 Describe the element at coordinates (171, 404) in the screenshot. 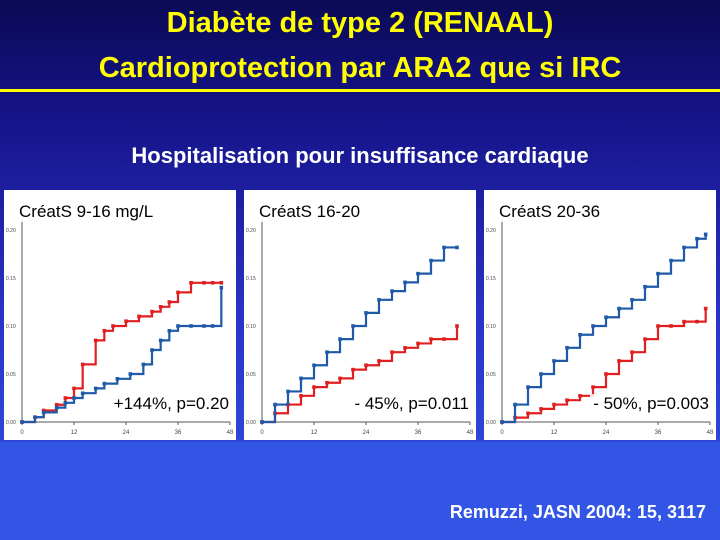

I see `chart-annotation: +144%, p=0.20` at that location.